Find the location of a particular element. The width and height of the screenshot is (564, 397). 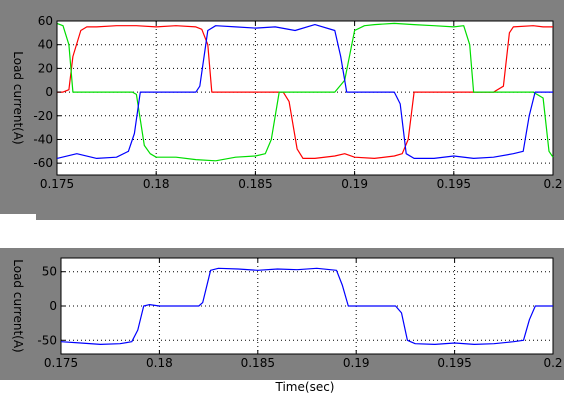

y-tick-label: 50 is located at coordinates (49, 272).